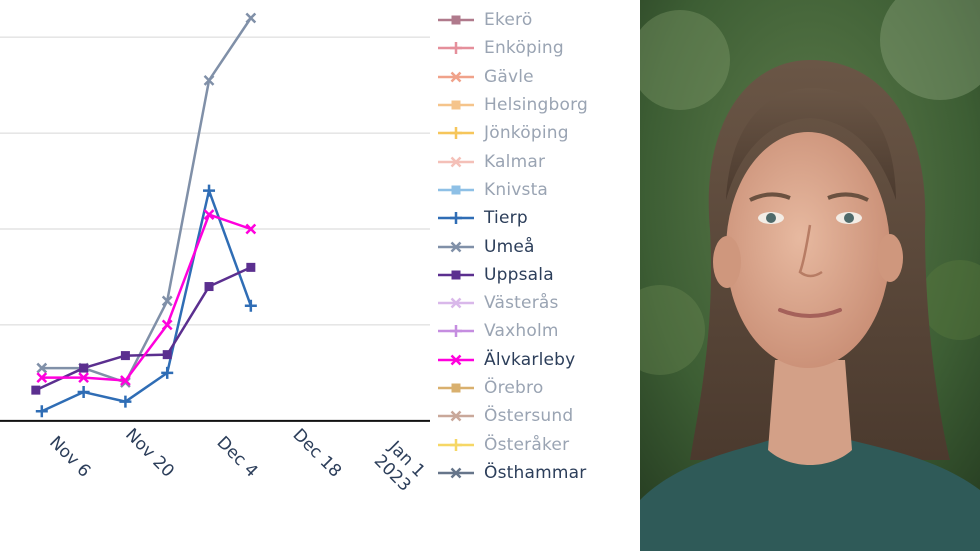 The height and width of the screenshot is (551, 980). I want to click on legend-item-kalmar: Kalmar, so click(536, 161).